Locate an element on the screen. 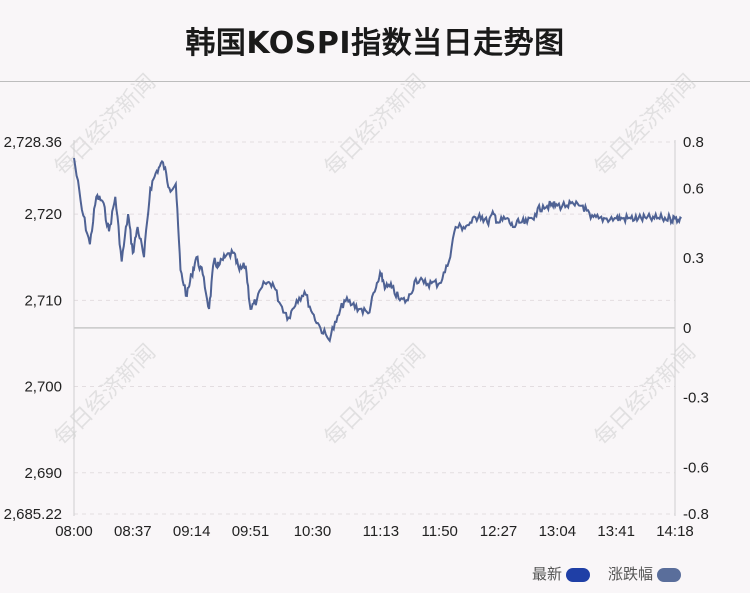 Image resolution: width=750 pixels, height=593 pixels. legend-item-latest: 最新 is located at coordinates (561, 573).